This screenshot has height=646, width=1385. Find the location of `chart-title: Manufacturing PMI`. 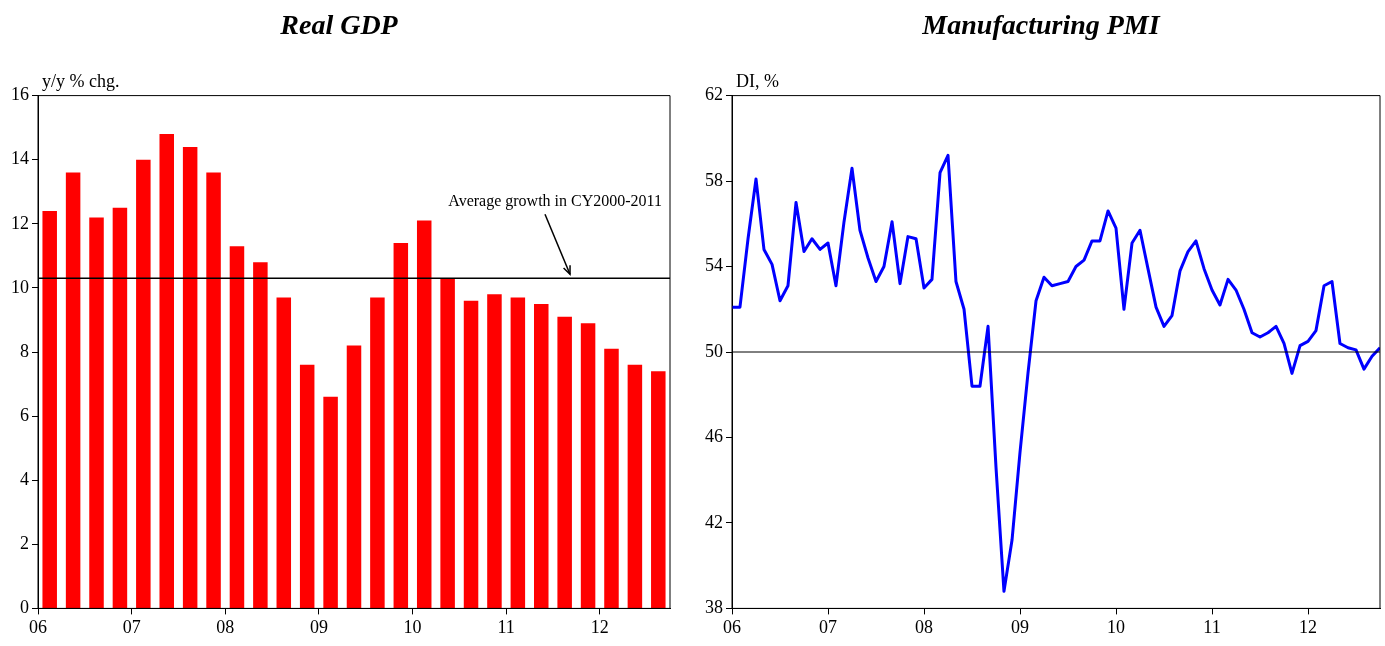

chart-title: Manufacturing PMI is located at coordinates (1041, 25).